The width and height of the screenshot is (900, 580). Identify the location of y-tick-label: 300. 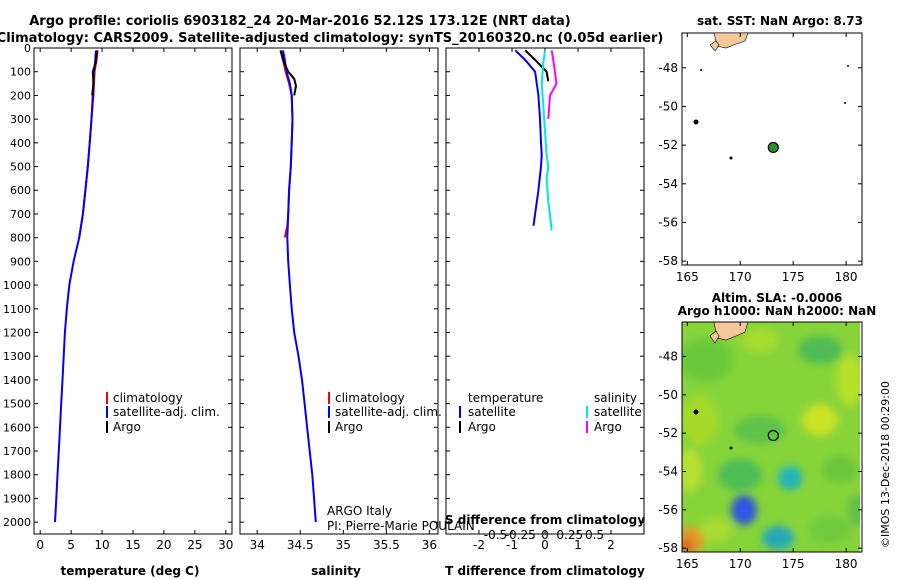
(20, 119).